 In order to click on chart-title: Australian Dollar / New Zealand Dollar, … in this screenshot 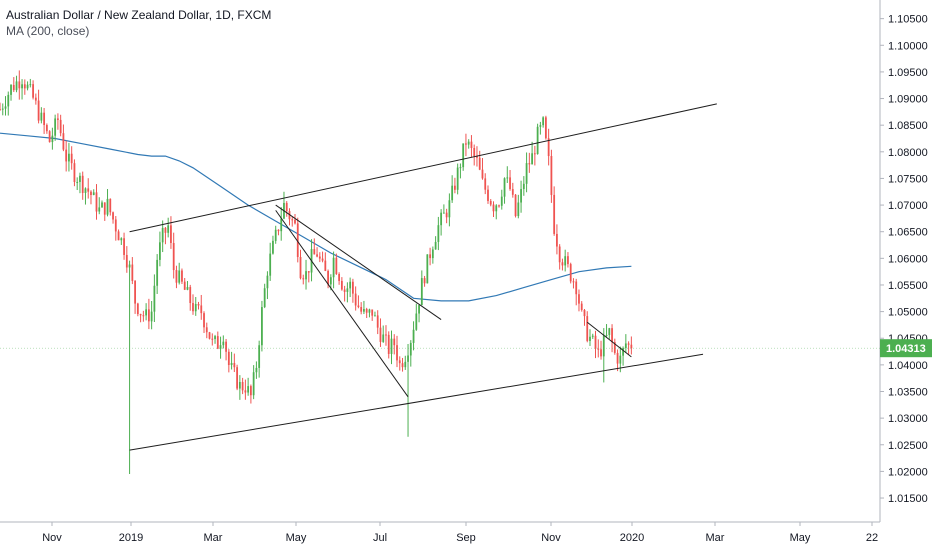, I will do `click(139, 15)`.